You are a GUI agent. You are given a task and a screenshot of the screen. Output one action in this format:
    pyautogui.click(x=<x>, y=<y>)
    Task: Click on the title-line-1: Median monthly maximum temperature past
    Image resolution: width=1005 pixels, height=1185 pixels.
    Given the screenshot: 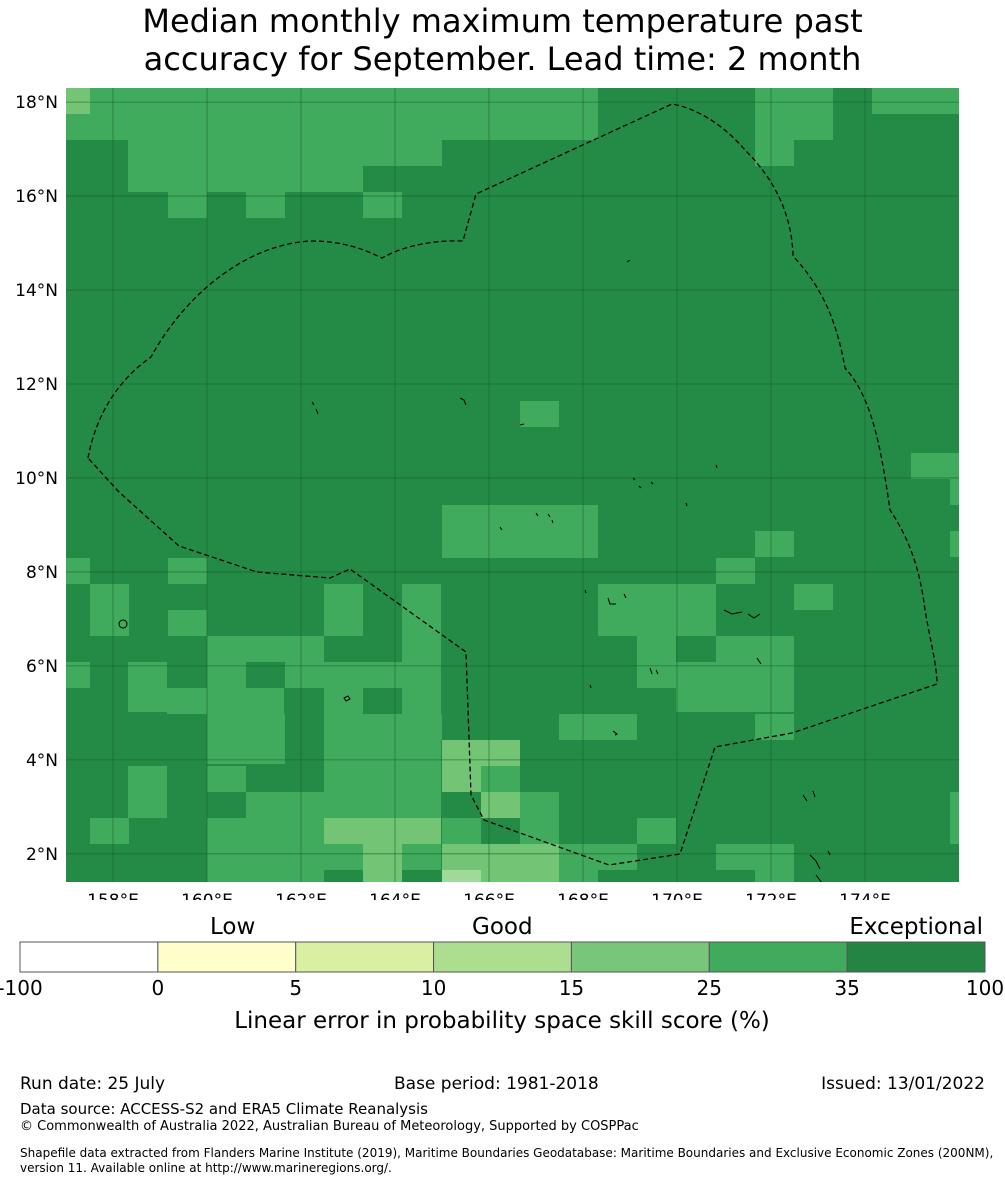 What is the action you would take?
    pyautogui.click(x=502, y=21)
    